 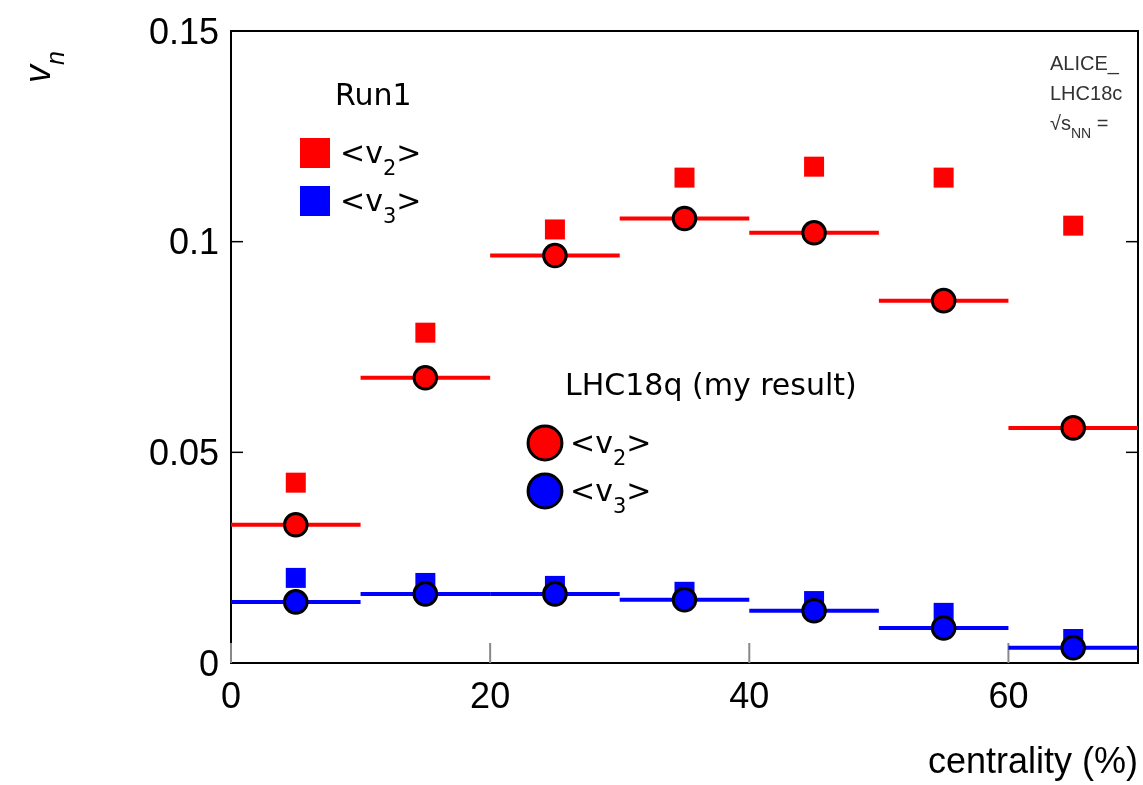 What do you see at coordinates (1086, 93) in the screenshot?
I see `annotation: LHC18c` at bounding box center [1086, 93].